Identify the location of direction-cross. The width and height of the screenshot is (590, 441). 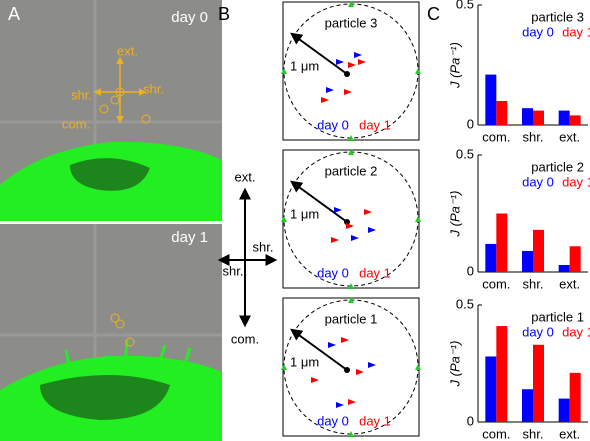
(247, 257).